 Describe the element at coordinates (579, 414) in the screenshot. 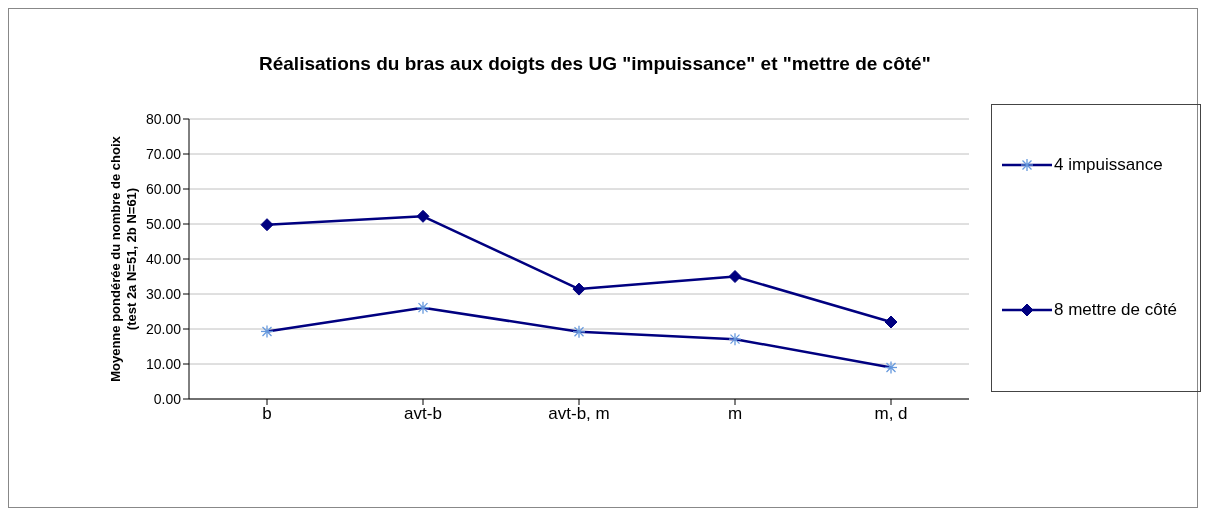

I see `x-tick-label: avt-b, m` at that location.